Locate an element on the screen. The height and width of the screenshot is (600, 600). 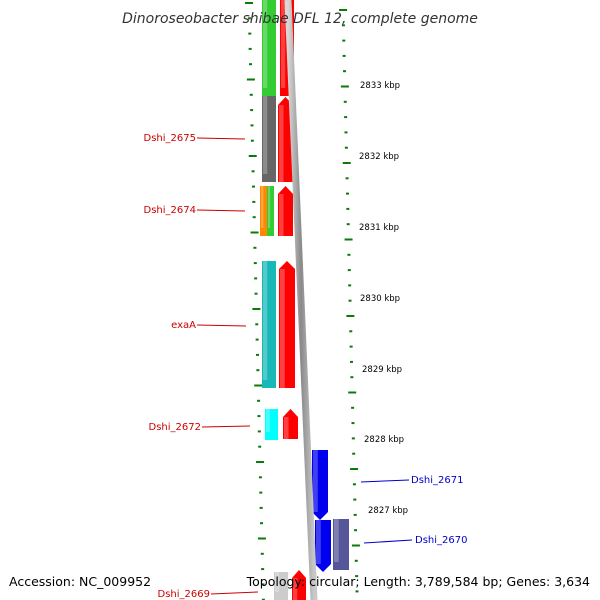
gene-label: Dshi_2672 is located at coordinates (175, 427).